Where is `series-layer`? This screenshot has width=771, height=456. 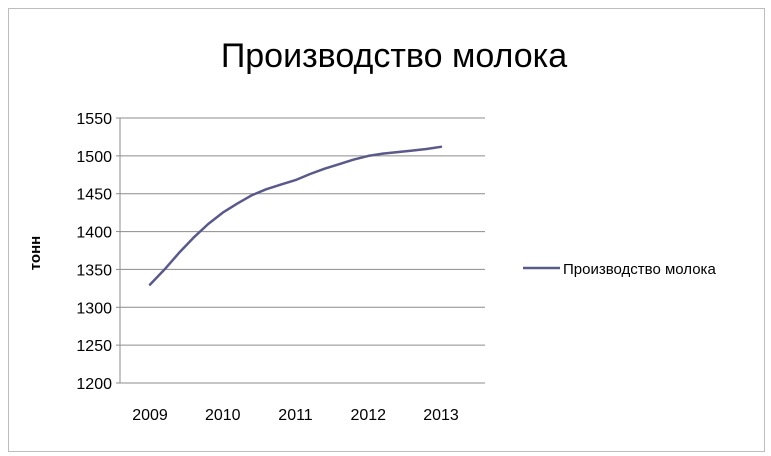
series-layer is located at coordinates (295, 215).